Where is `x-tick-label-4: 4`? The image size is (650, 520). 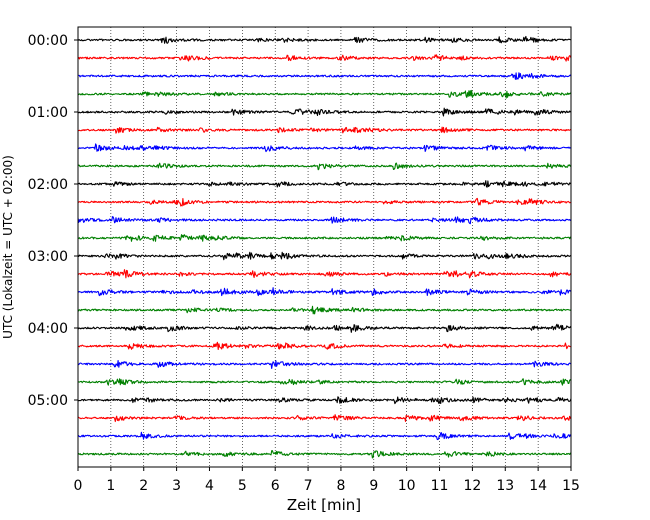
x-tick-label-4: 4 is located at coordinates (209, 486).